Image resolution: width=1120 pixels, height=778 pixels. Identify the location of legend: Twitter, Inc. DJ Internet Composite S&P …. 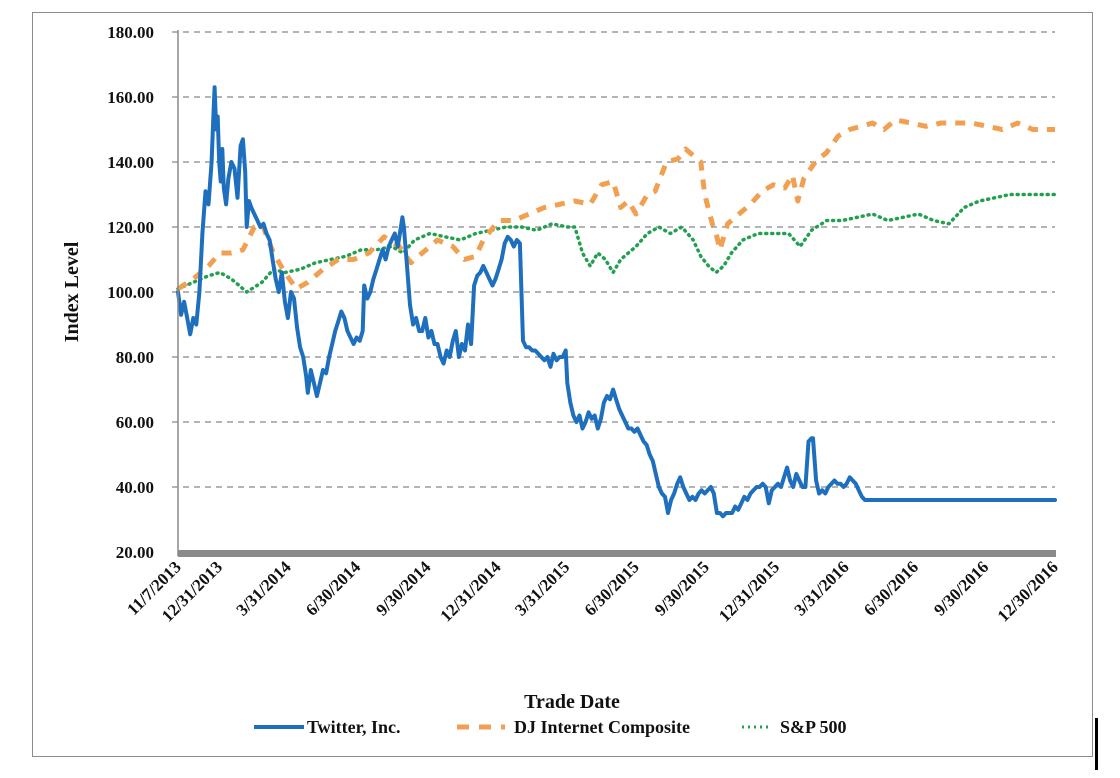
(550, 727).